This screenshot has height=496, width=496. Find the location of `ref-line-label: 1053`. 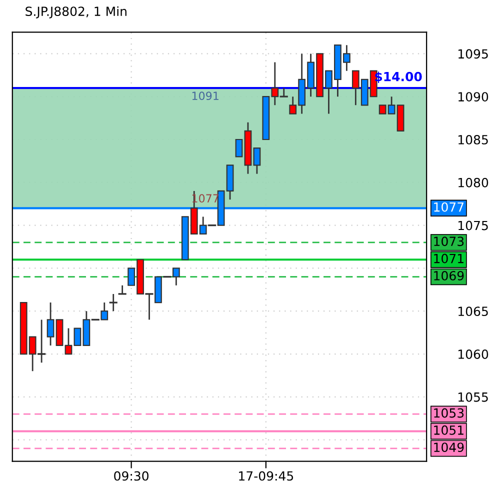

ref-line-label: 1053 is located at coordinates (449, 413).